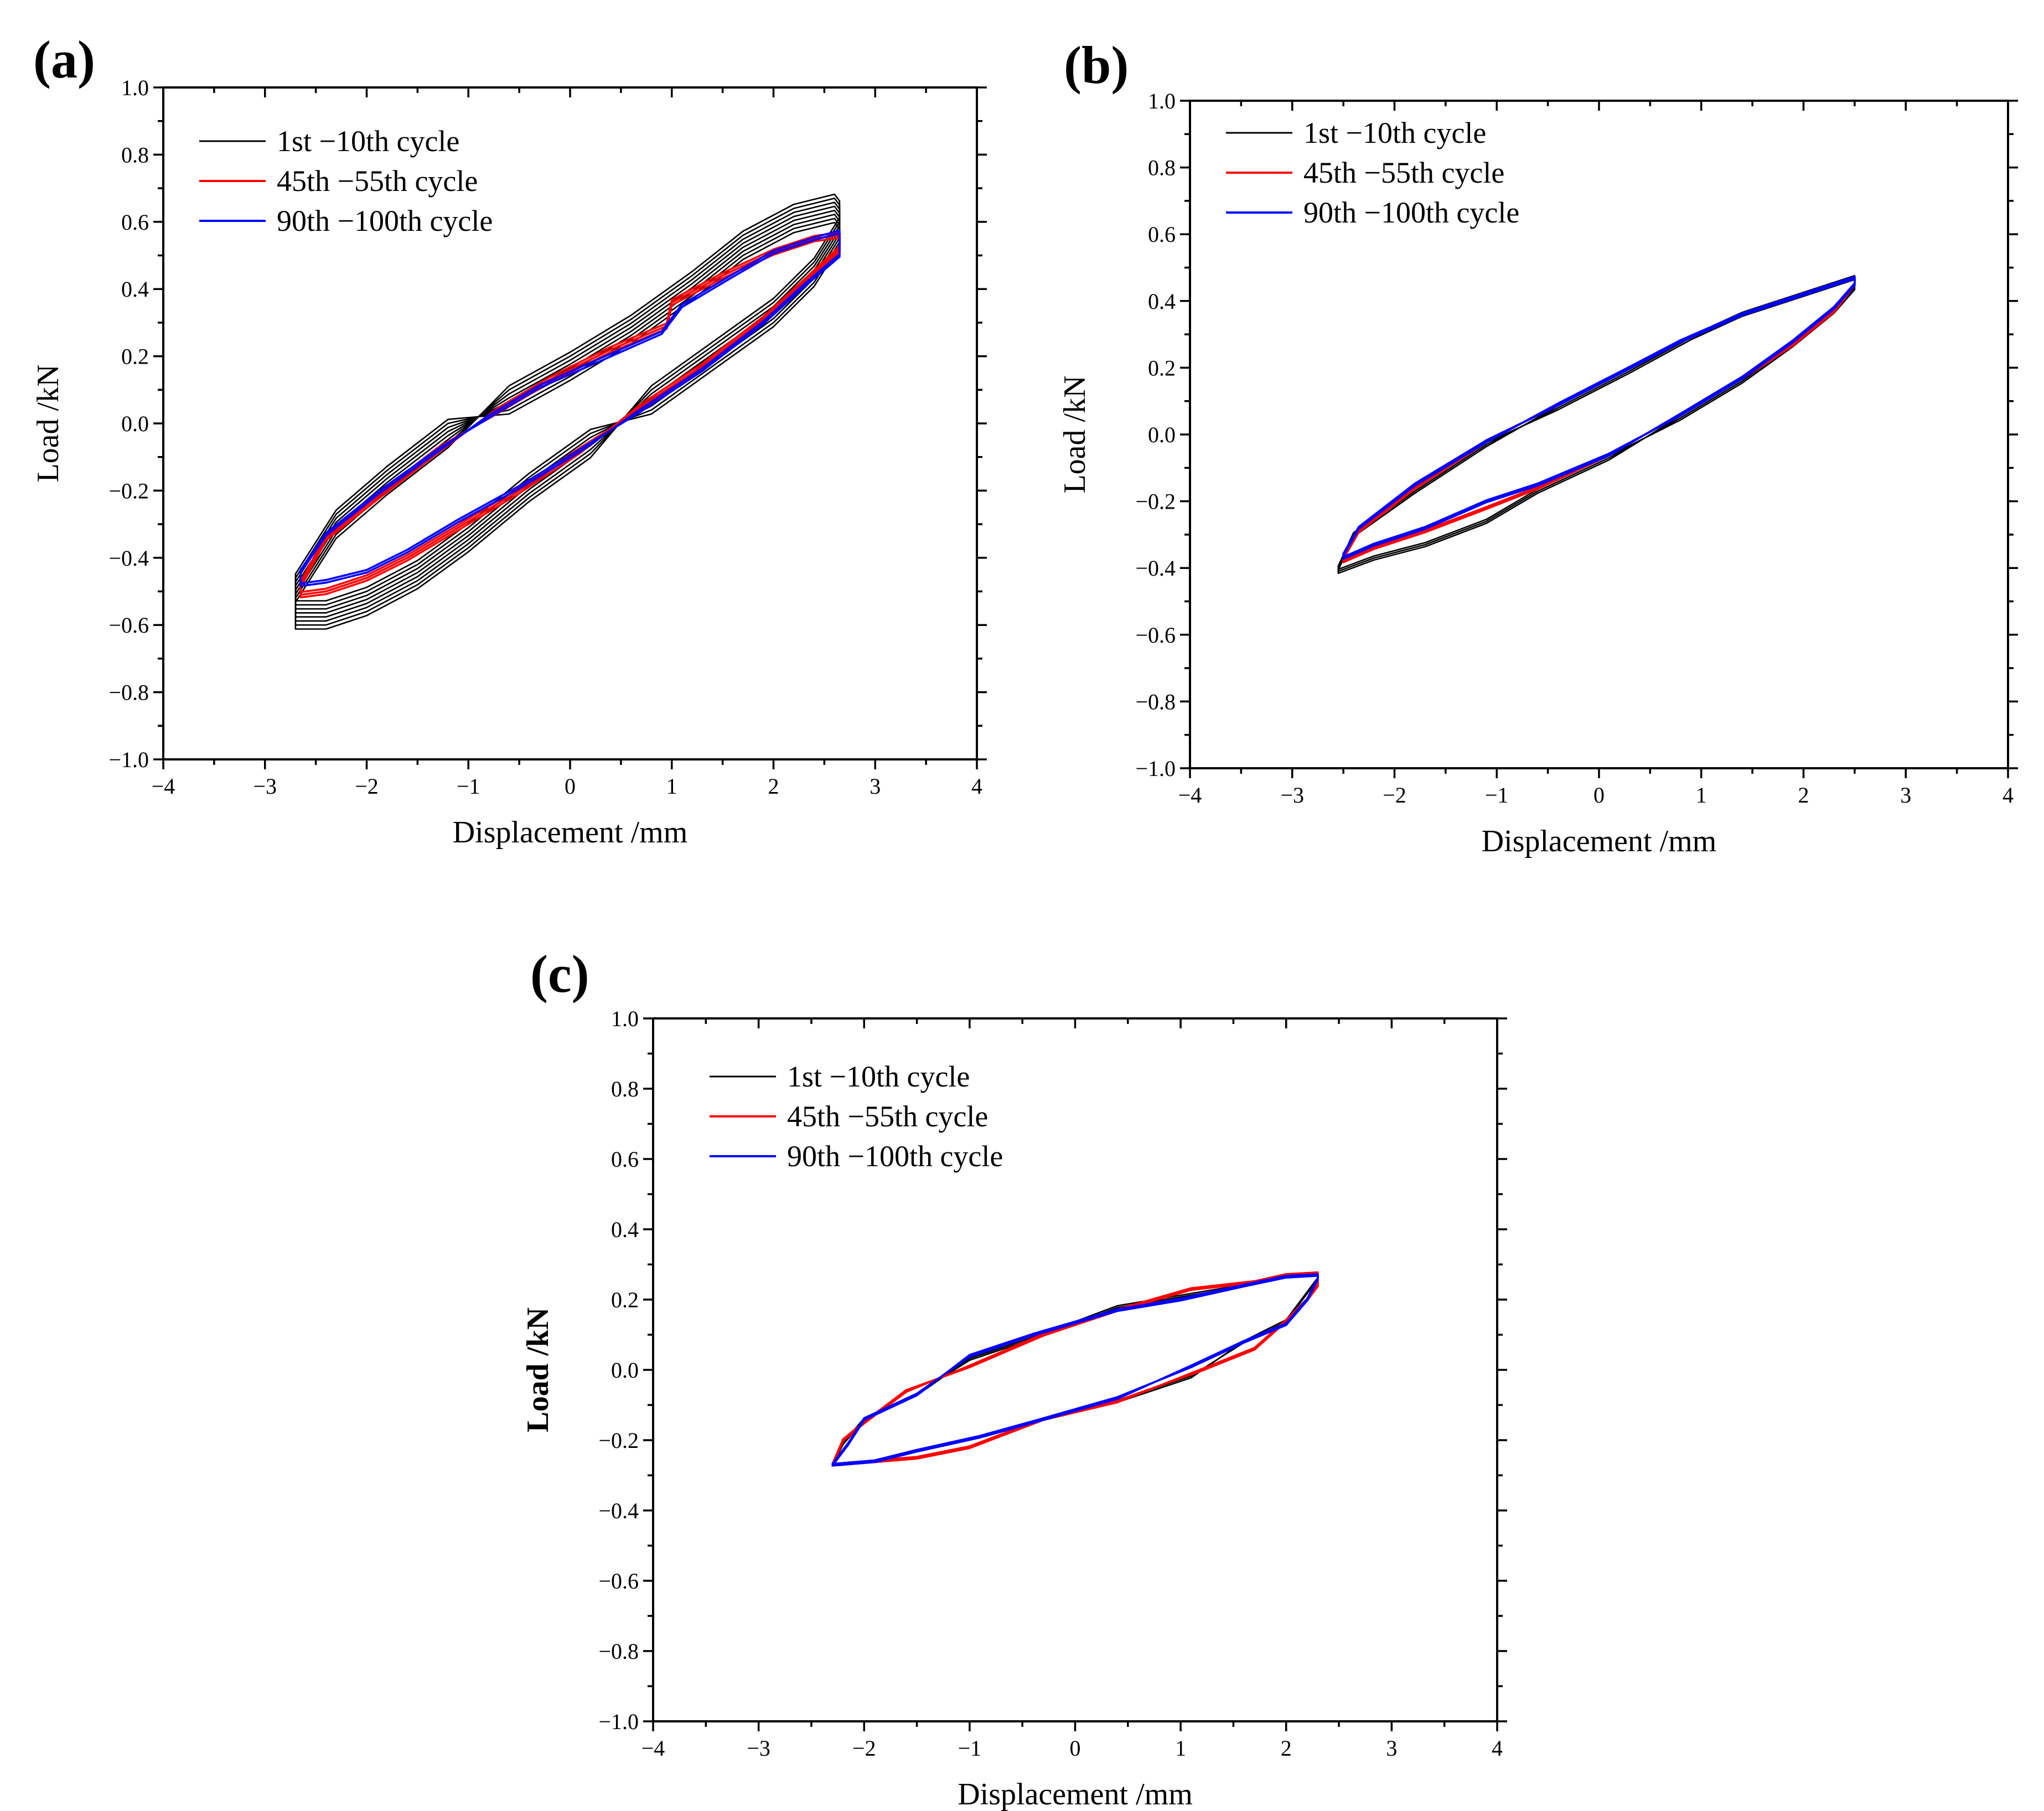 The height and width of the screenshot is (1811, 2044). Describe the element at coordinates (1403, 172) in the screenshot. I see `legend-label-2: 45th −55th cycle` at that location.